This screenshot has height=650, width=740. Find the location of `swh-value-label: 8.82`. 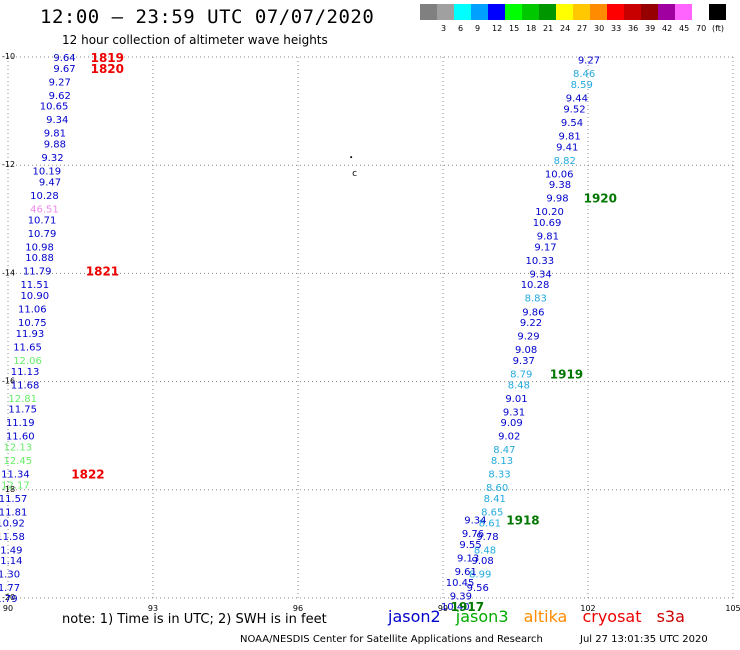

swh-value-label: 8.82 is located at coordinates (565, 161).